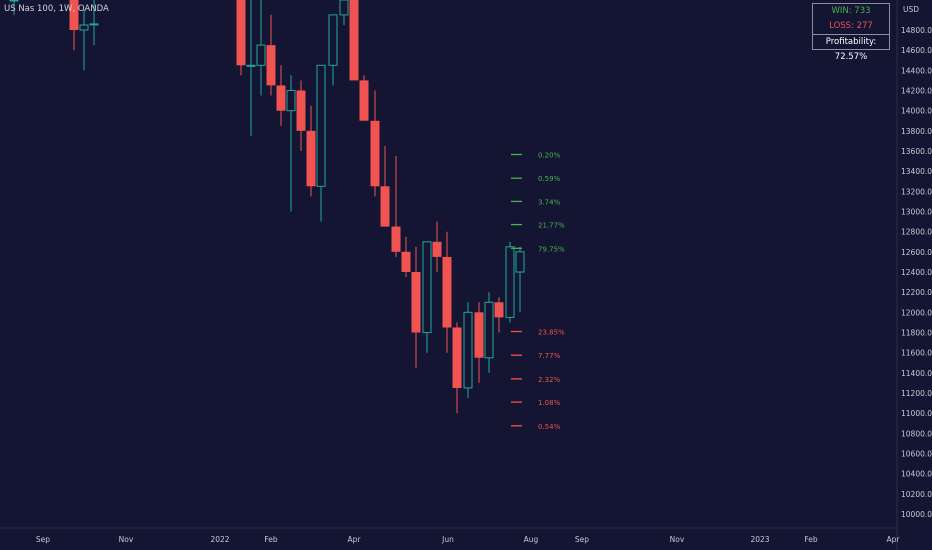  What do you see at coordinates (916, 50) in the screenshot?
I see `price-tick-label: 14600.0` at bounding box center [916, 50].